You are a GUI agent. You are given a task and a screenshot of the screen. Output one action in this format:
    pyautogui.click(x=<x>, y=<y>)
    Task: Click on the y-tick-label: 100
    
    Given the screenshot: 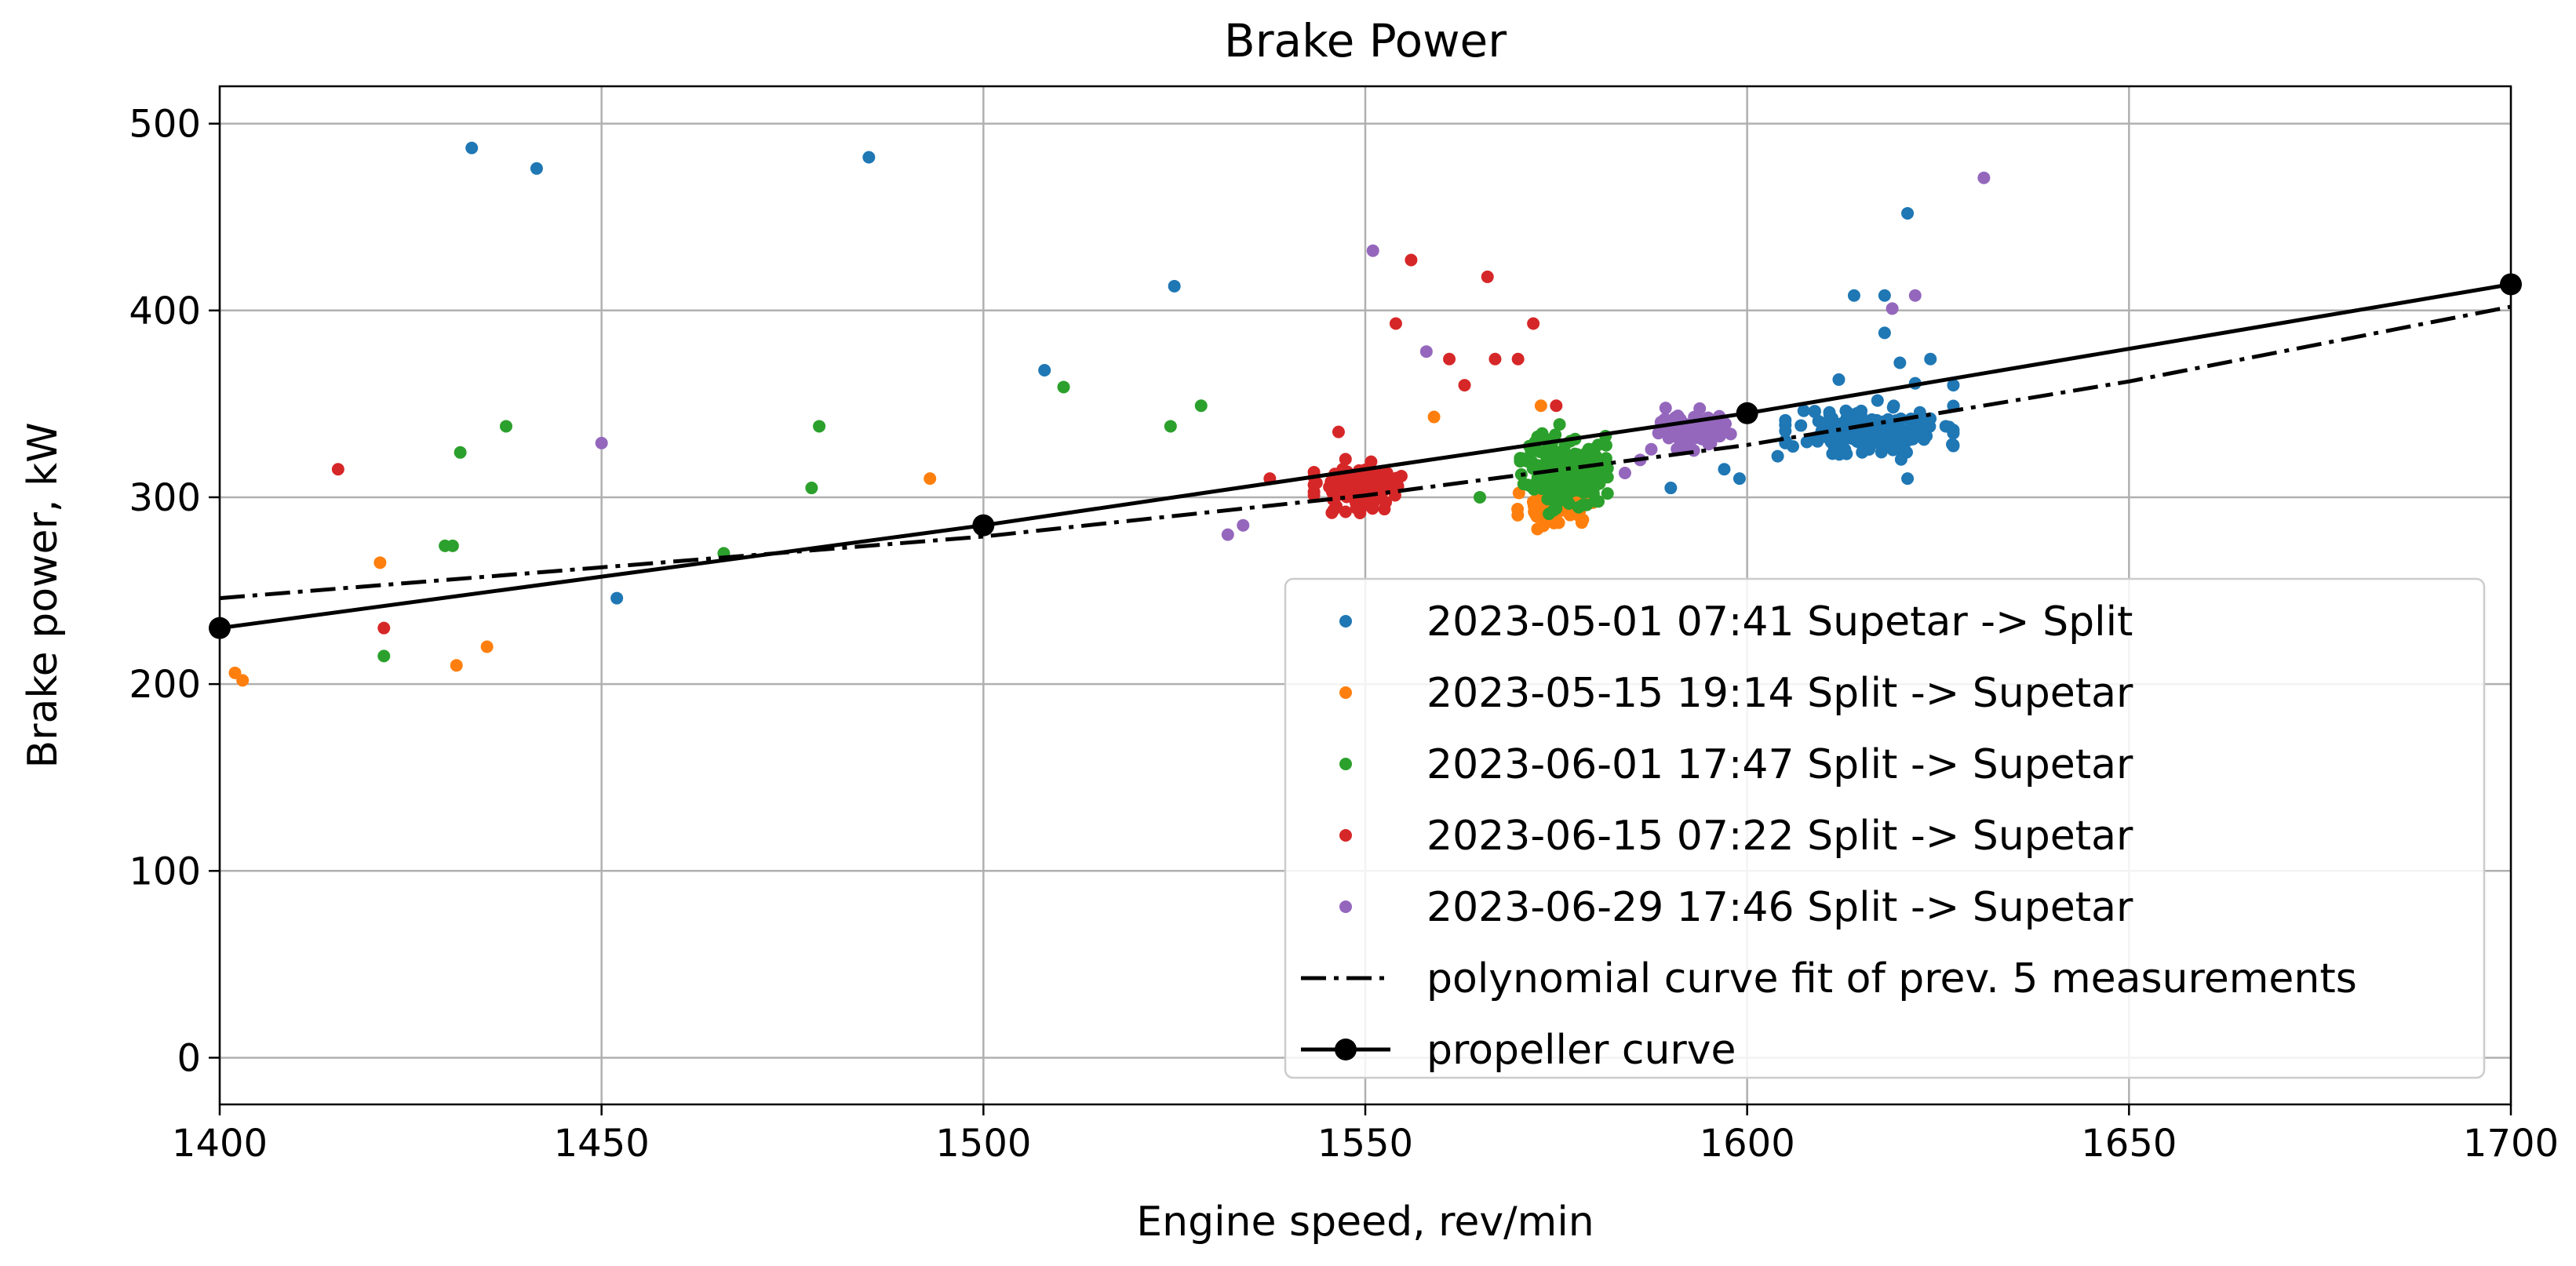 What is the action you would take?
    pyautogui.click(x=165, y=871)
    